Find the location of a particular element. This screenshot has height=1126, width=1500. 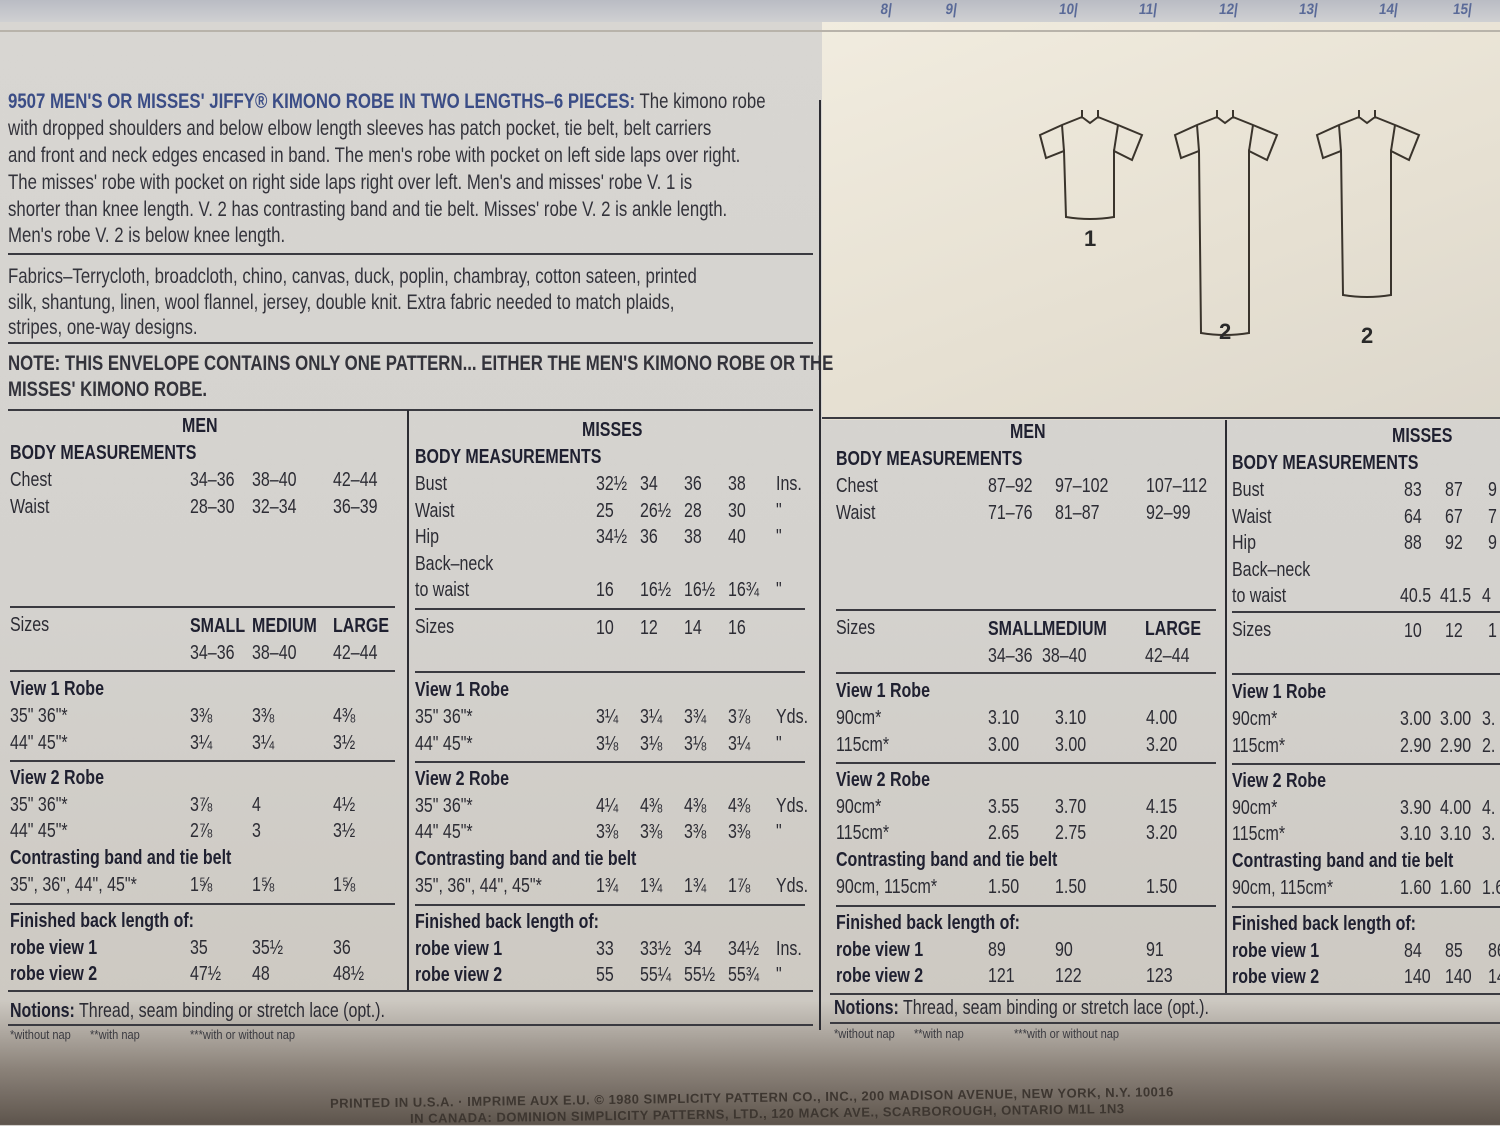

footnote: **with nap is located at coordinates (939, 1033).